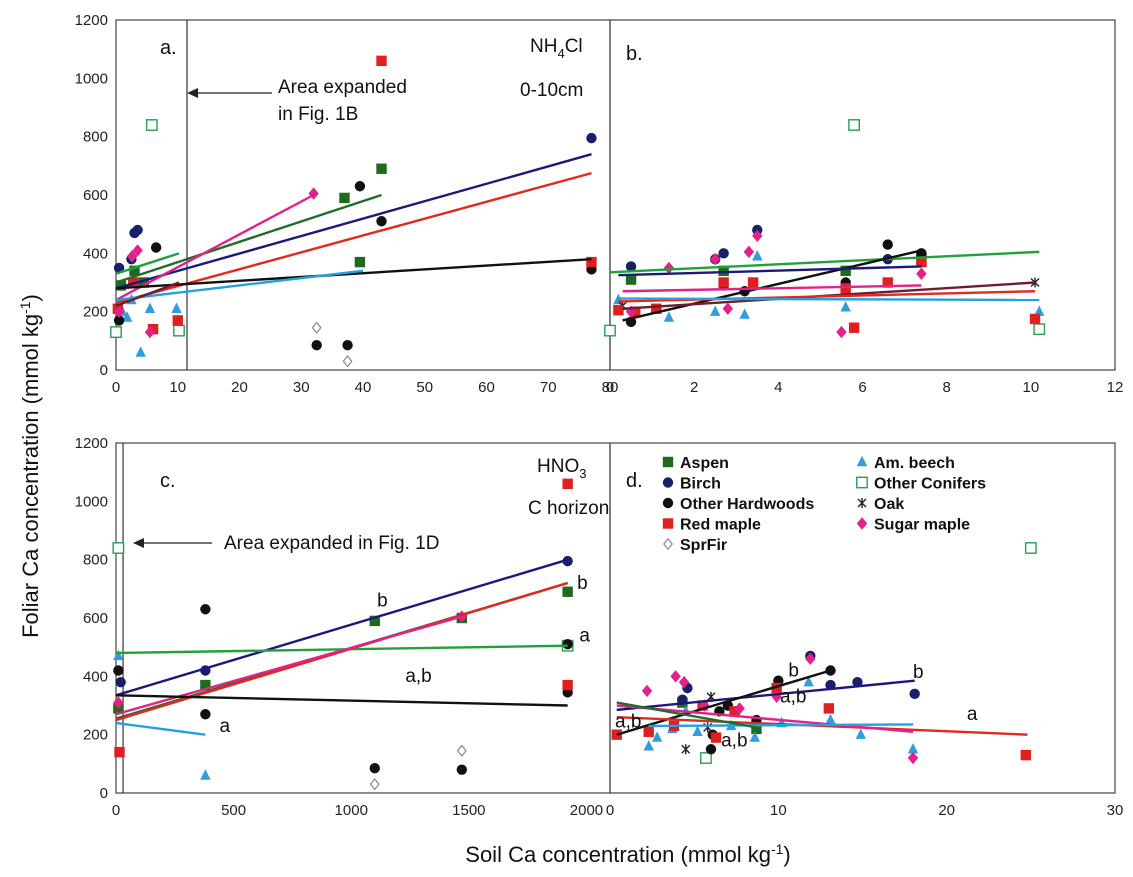 The image size is (1133, 877). I want to click on x-axis-title: Soil Ca concentration (mmol kg-1), so click(627, 854).